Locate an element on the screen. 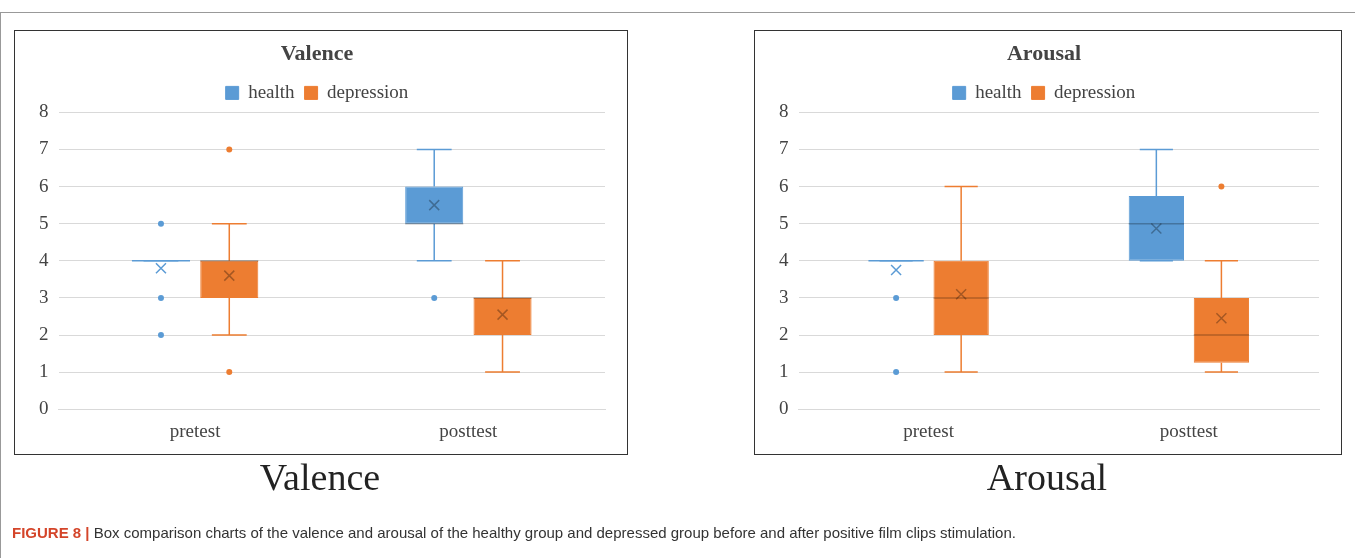 The image size is (1355, 558). chart-title: Arousal is located at coordinates (1044, 52).